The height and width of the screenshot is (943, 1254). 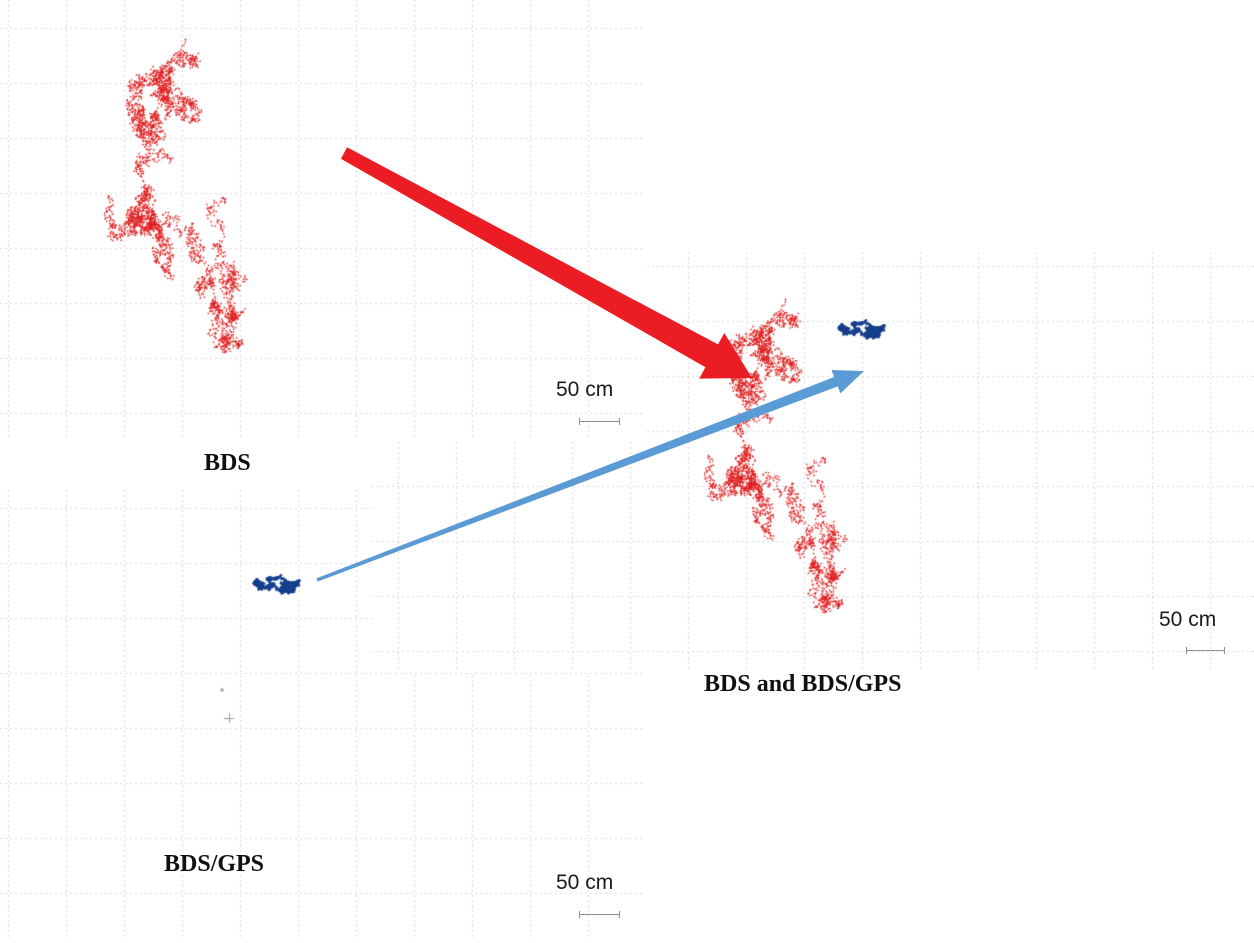 What do you see at coordinates (214, 864) in the screenshot?
I see `bdsgps-panel-title: BDS/GPS` at bounding box center [214, 864].